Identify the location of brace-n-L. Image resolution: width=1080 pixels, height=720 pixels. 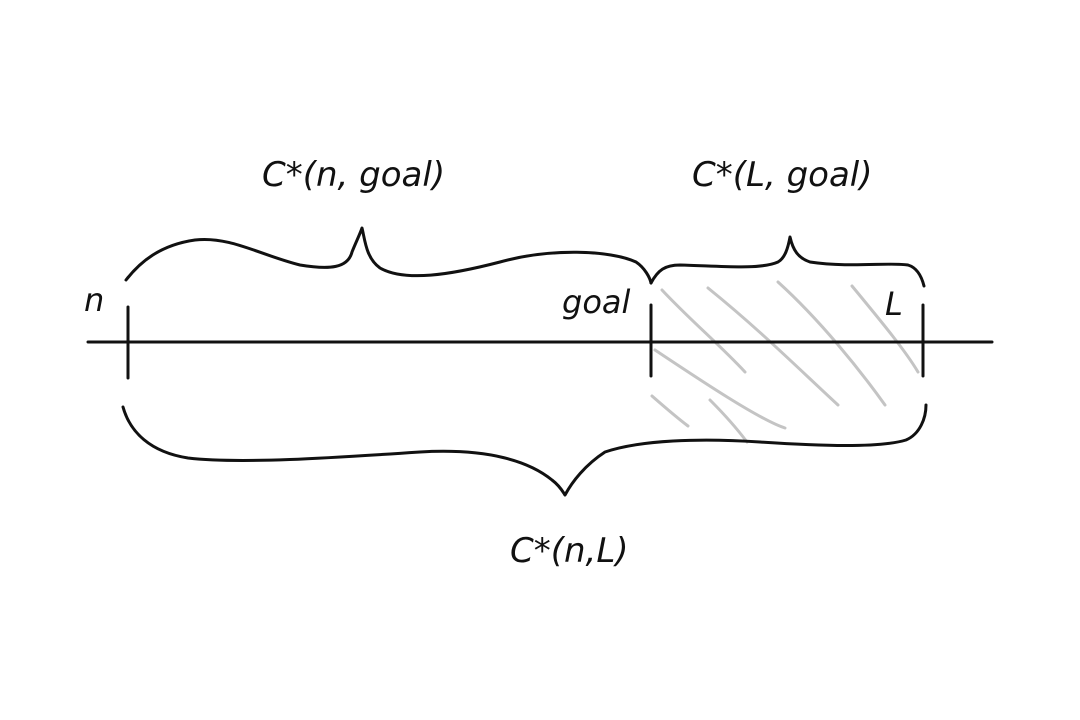
(524, 450).